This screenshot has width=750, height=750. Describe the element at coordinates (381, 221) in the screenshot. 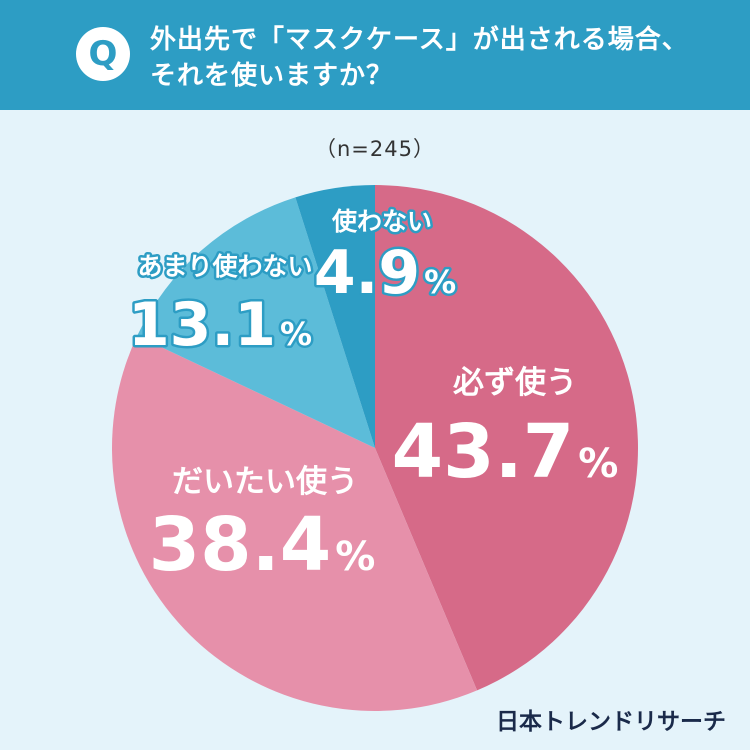

I see `slice-label-3: 使わない` at that location.